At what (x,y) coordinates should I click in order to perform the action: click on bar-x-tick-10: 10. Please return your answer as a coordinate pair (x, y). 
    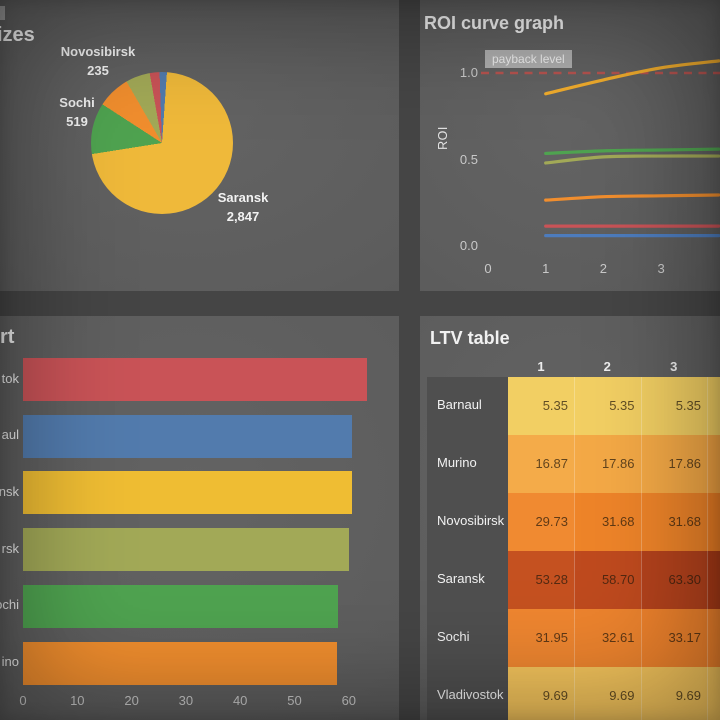
    Looking at the image, I should click on (77, 700).